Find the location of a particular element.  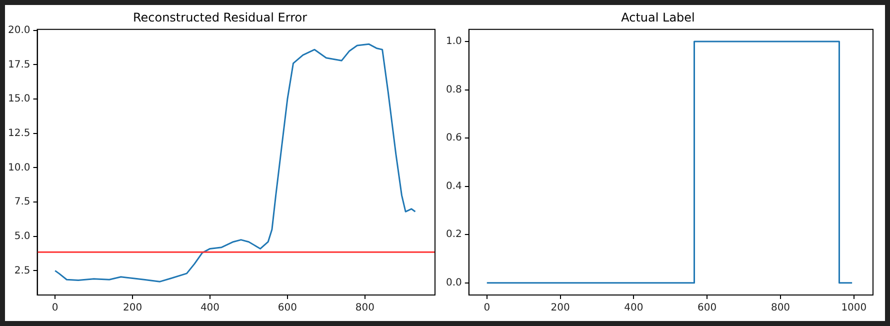

y-tick-label: 20.0 is located at coordinates (19, 30).